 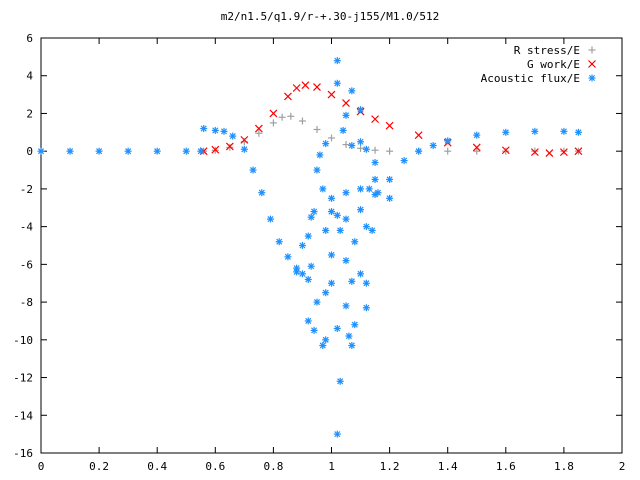 I want to click on y-tick-label: 0, so click(x=29, y=151).